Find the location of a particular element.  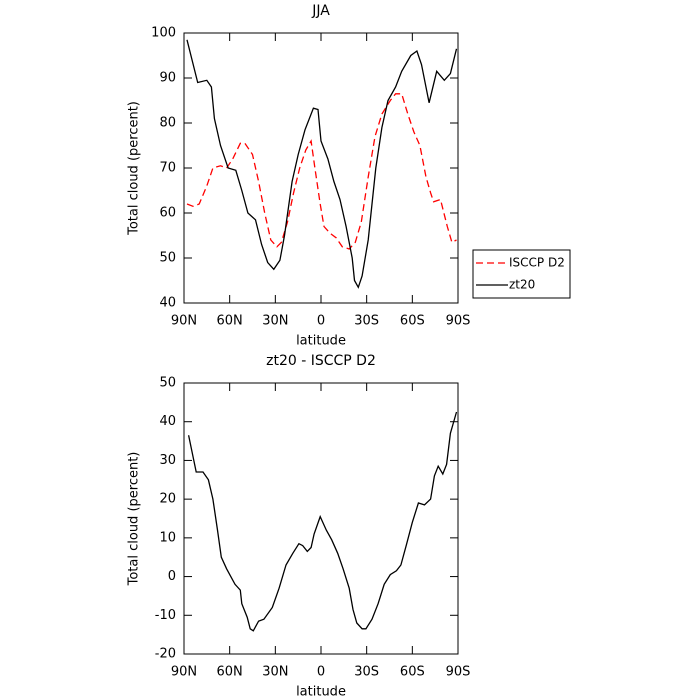

y-tick-label: 90 is located at coordinates (167, 78).